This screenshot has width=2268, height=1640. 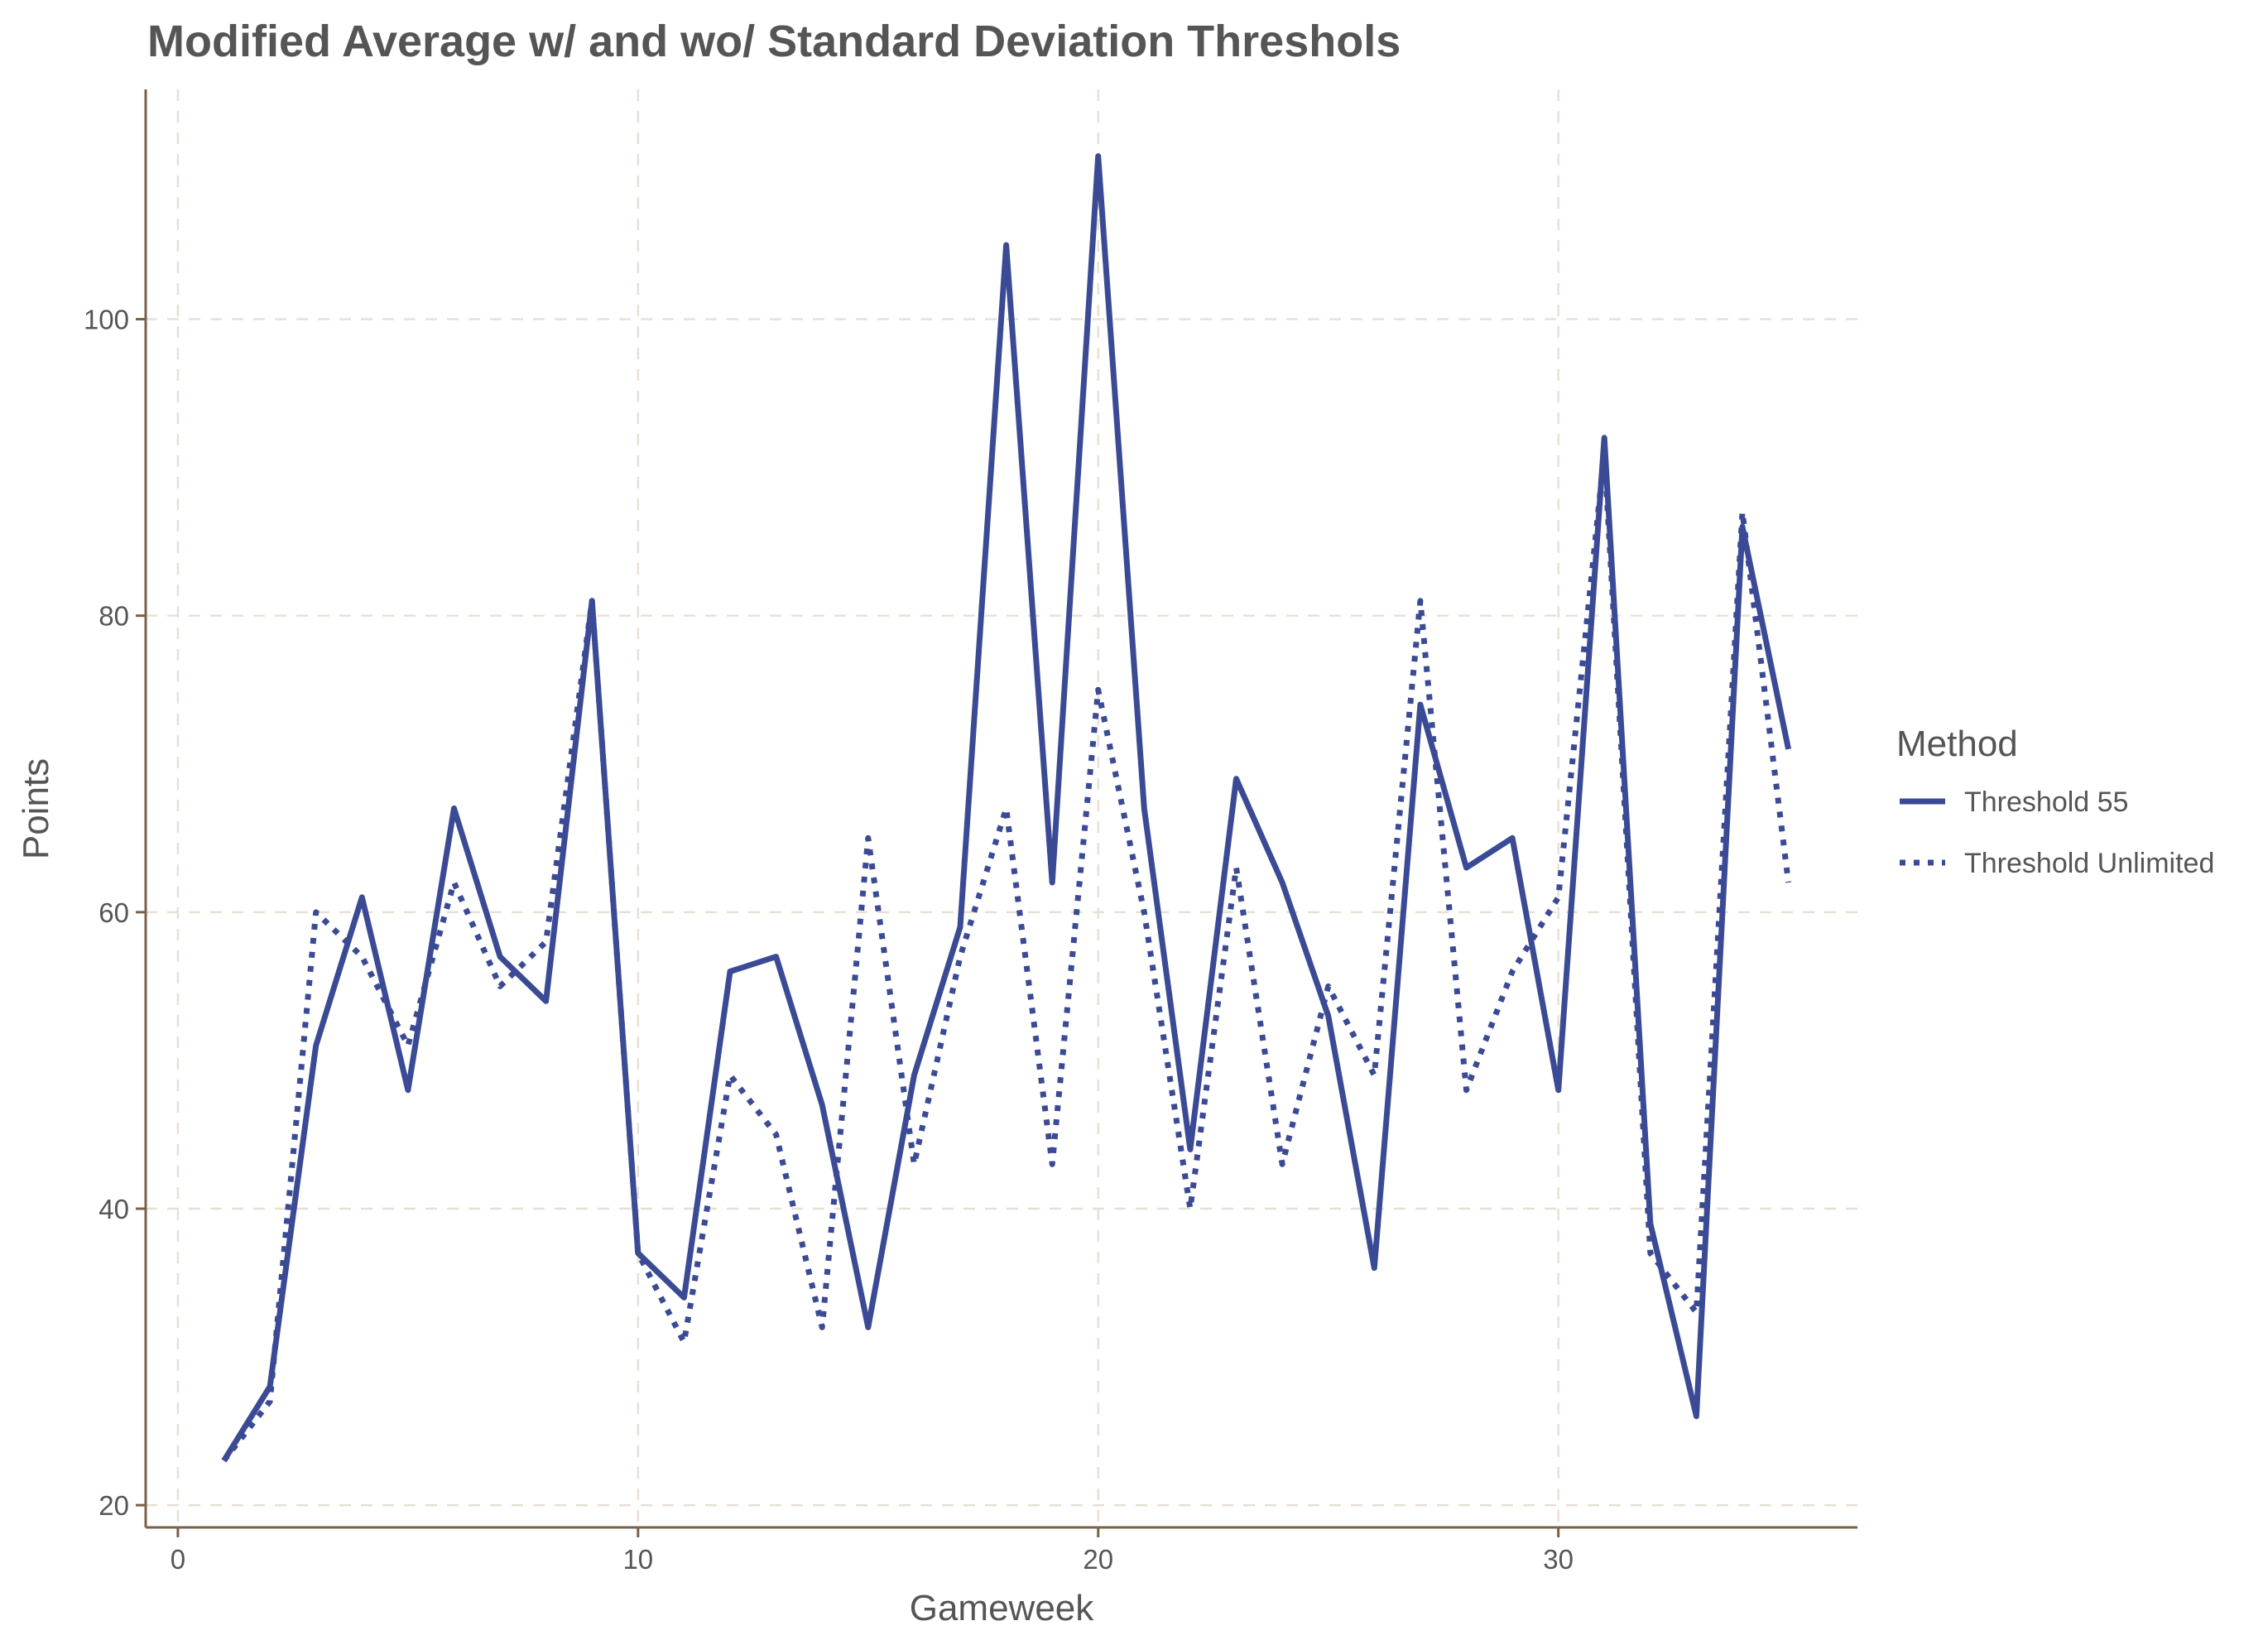 What do you see at coordinates (1957, 744) in the screenshot?
I see `legend-title: Method` at bounding box center [1957, 744].